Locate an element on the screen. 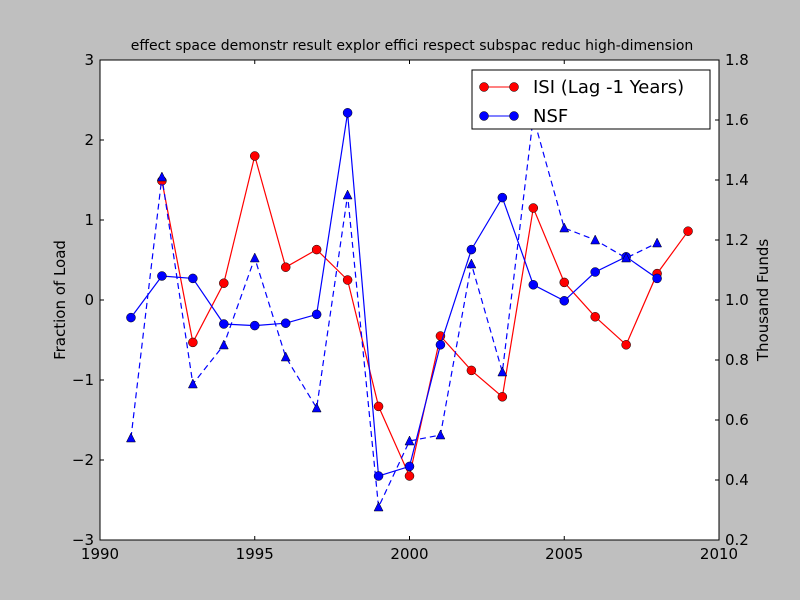 This screenshot has width=800, height=600. legend-label-isi: ISI (Lag -1 Years) is located at coordinates (608, 87).